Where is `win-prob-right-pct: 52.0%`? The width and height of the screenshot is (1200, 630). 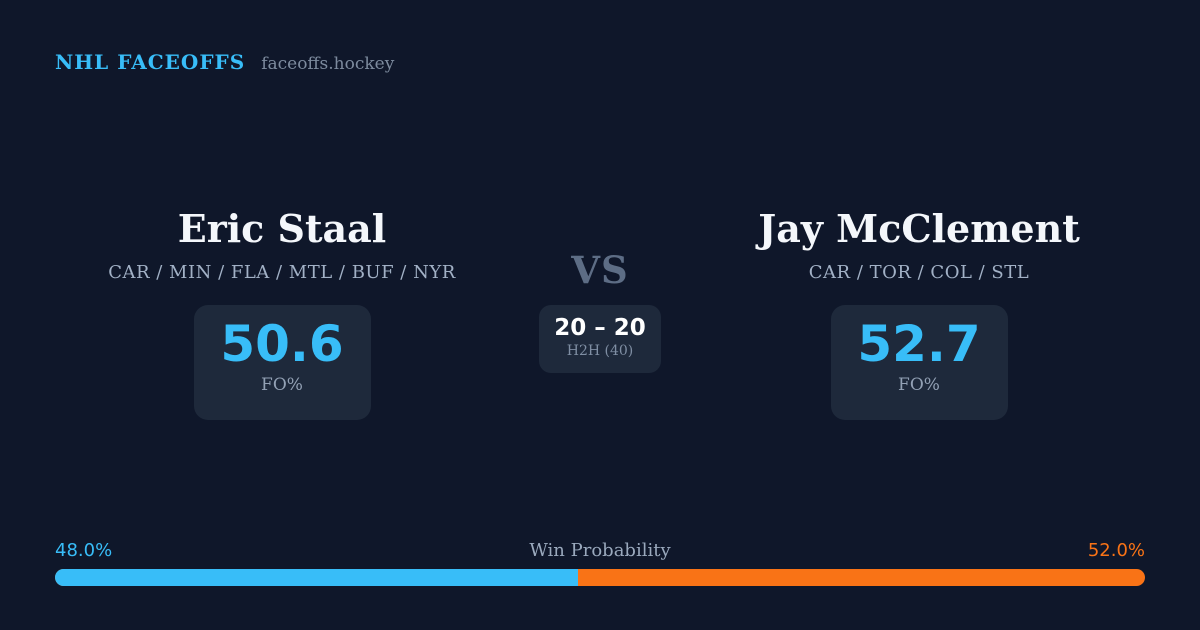 win-prob-right-pct: 52.0% is located at coordinates (1116, 550).